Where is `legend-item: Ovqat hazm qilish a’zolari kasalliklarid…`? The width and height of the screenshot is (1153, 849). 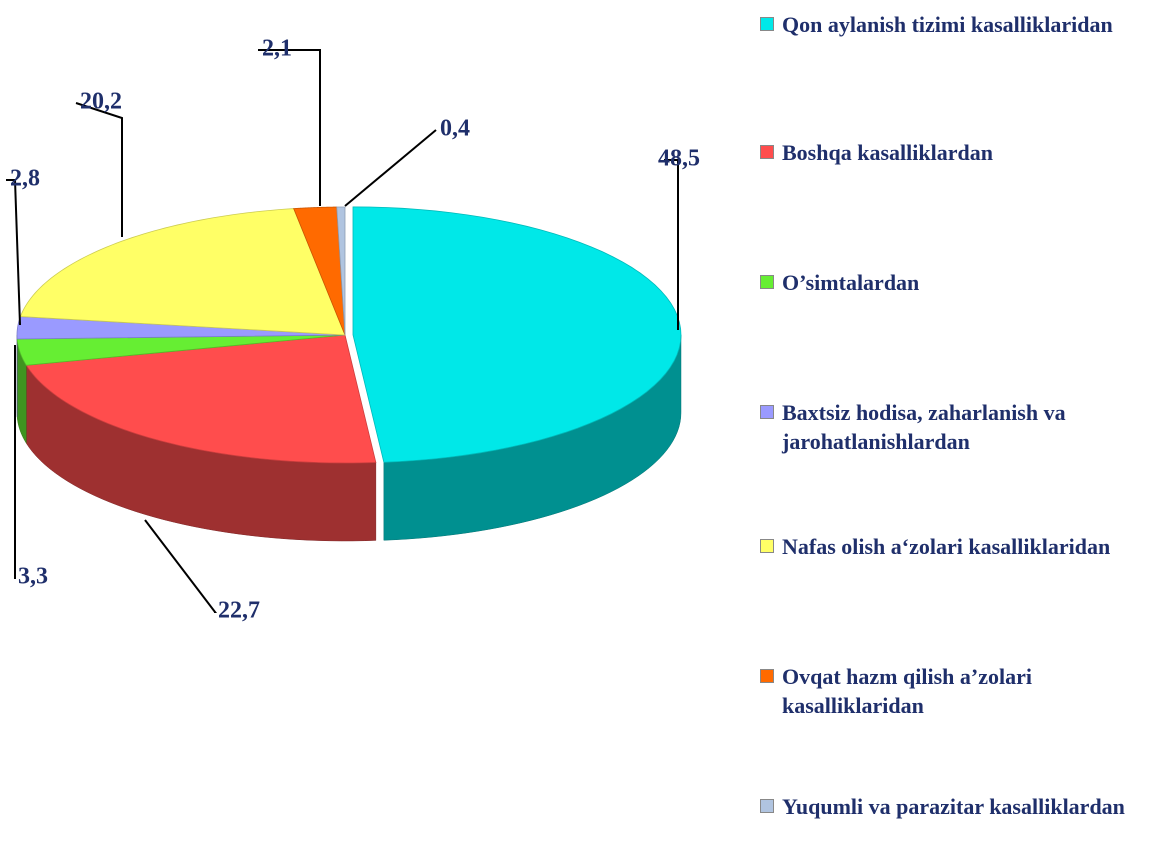 legend-item: Ovqat hazm qilish a’zolari kasalliklarid… is located at coordinates (950, 691).